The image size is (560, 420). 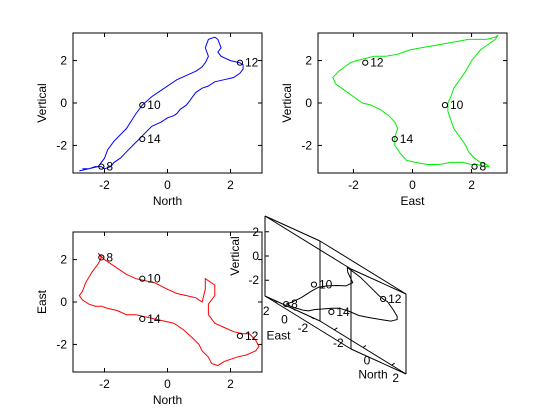 What do you see at coordinates (252, 336) in the screenshot?
I see `chart3-annotation-label: 12` at bounding box center [252, 336].